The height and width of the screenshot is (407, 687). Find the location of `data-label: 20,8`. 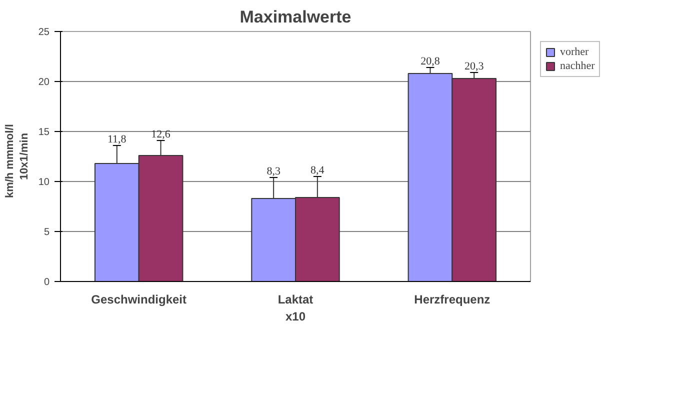

data-label: 20,8 is located at coordinates (430, 62).